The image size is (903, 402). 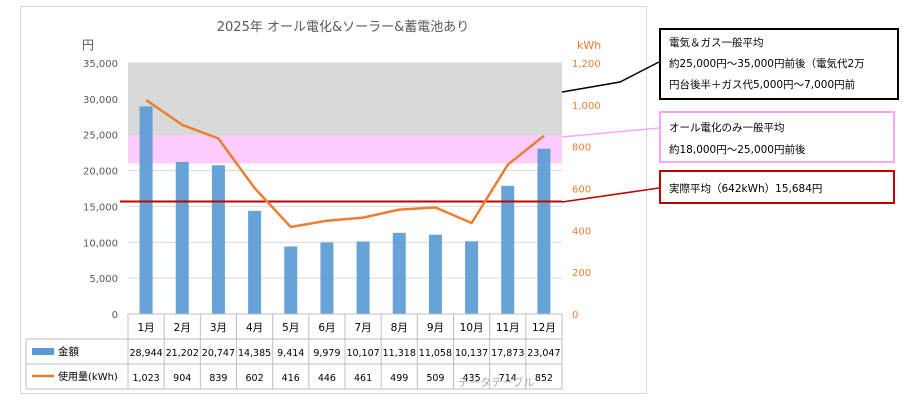 What do you see at coordinates (100, 64) in the screenshot?
I see `y-left-tick-label: 35,000` at bounding box center [100, 64].